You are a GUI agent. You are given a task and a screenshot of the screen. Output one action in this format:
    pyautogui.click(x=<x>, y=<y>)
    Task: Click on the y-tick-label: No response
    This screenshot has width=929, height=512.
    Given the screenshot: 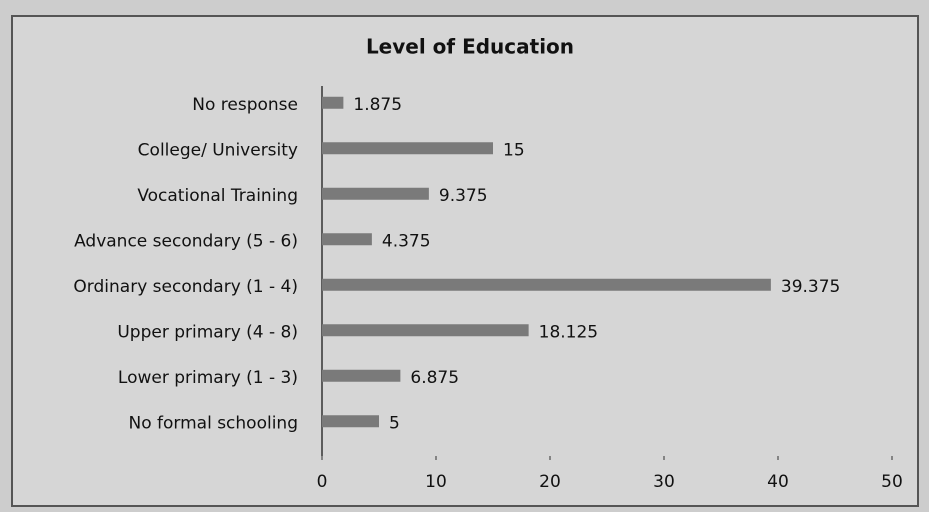 What is the action you would take?
    pyautogui.click(x=245, y=105)
    